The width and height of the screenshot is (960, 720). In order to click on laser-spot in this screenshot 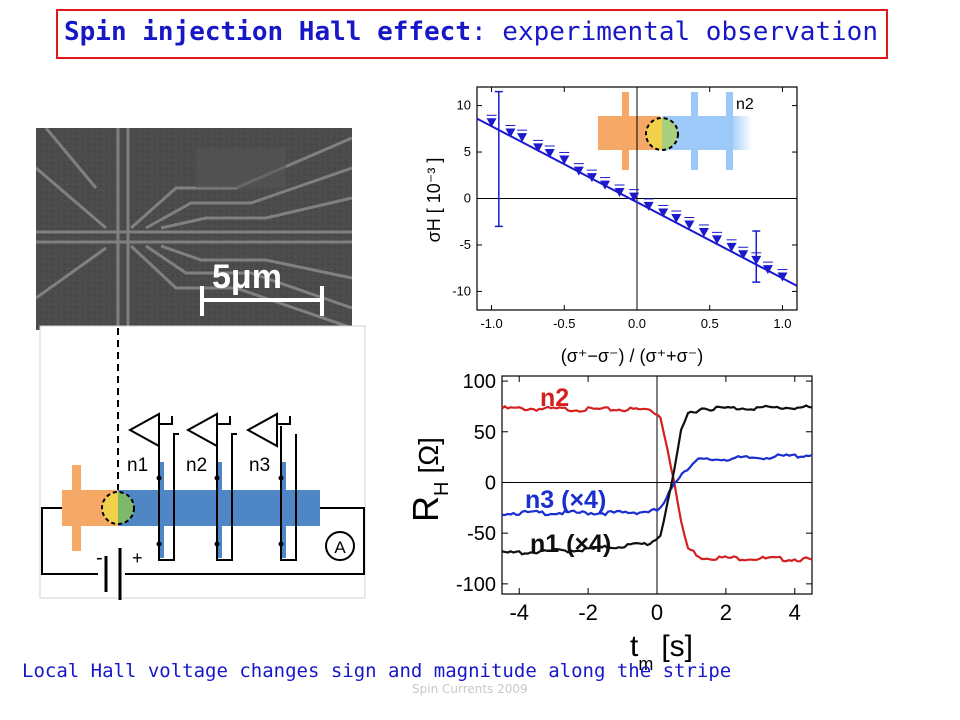, I will do `click(118, 508)`.